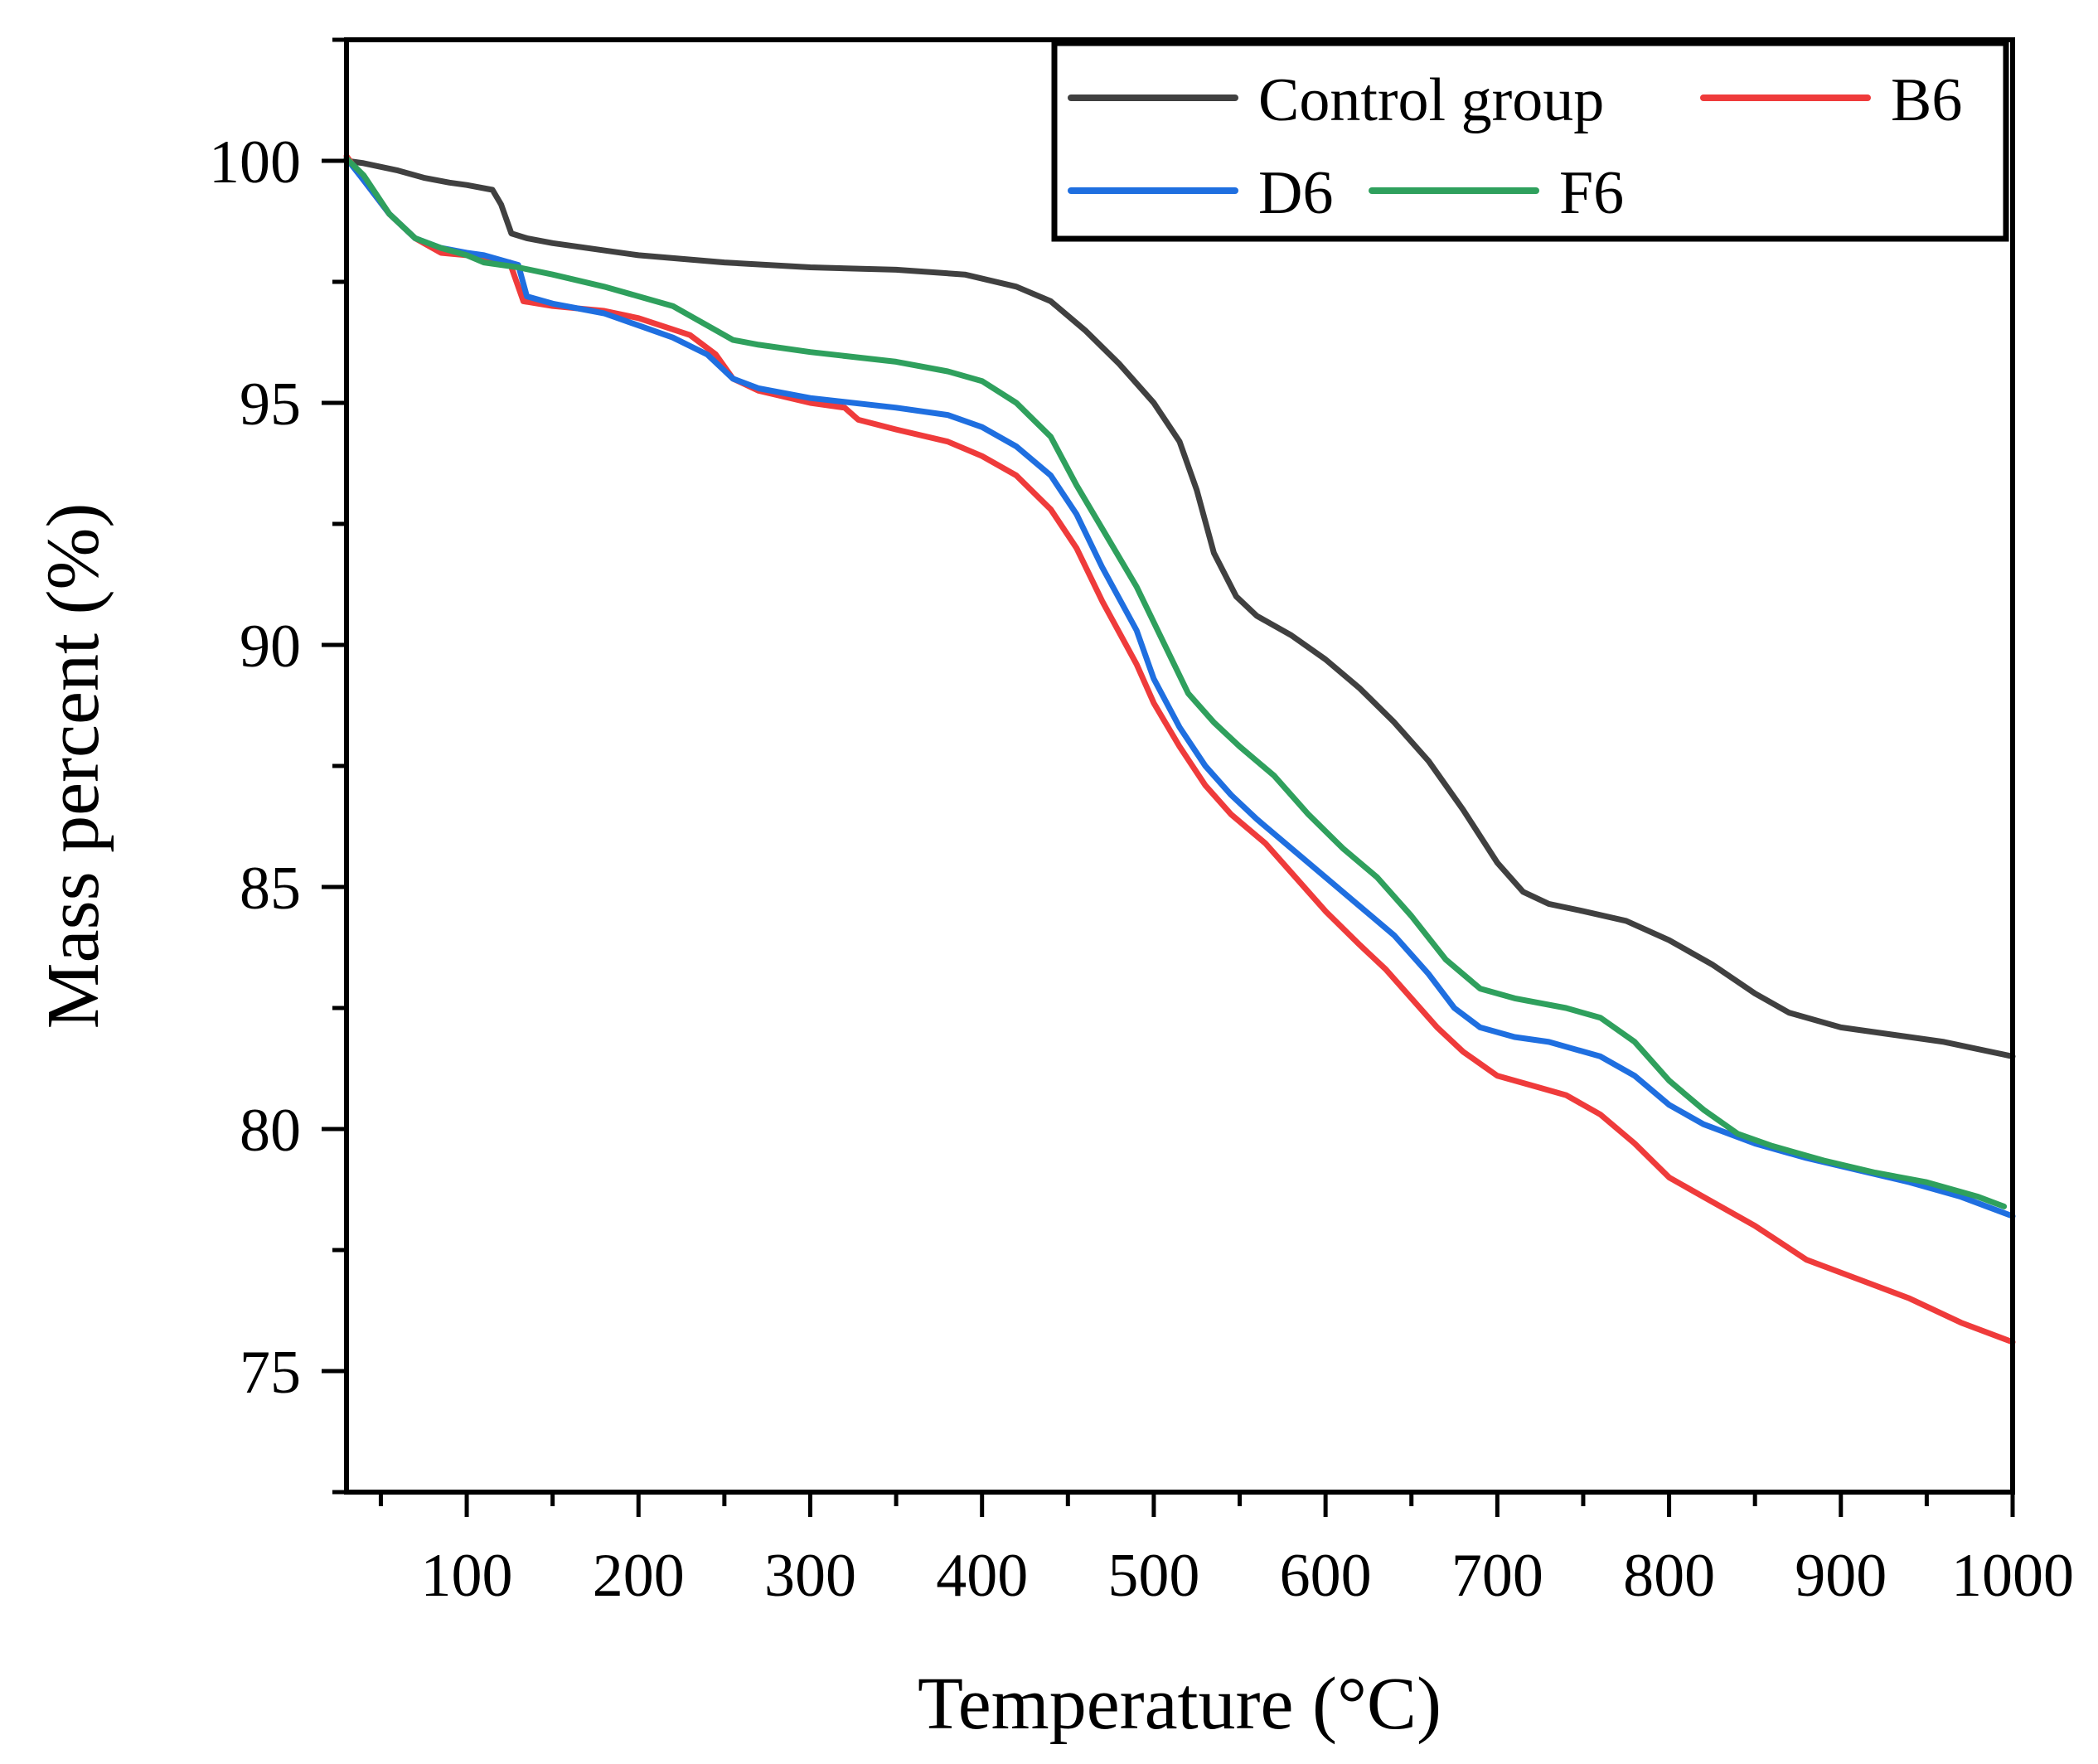  Describe the element at coordinates (1179, 1704) in the screenshot. I see `x-axis-title: Temperature (°C)` at that location.